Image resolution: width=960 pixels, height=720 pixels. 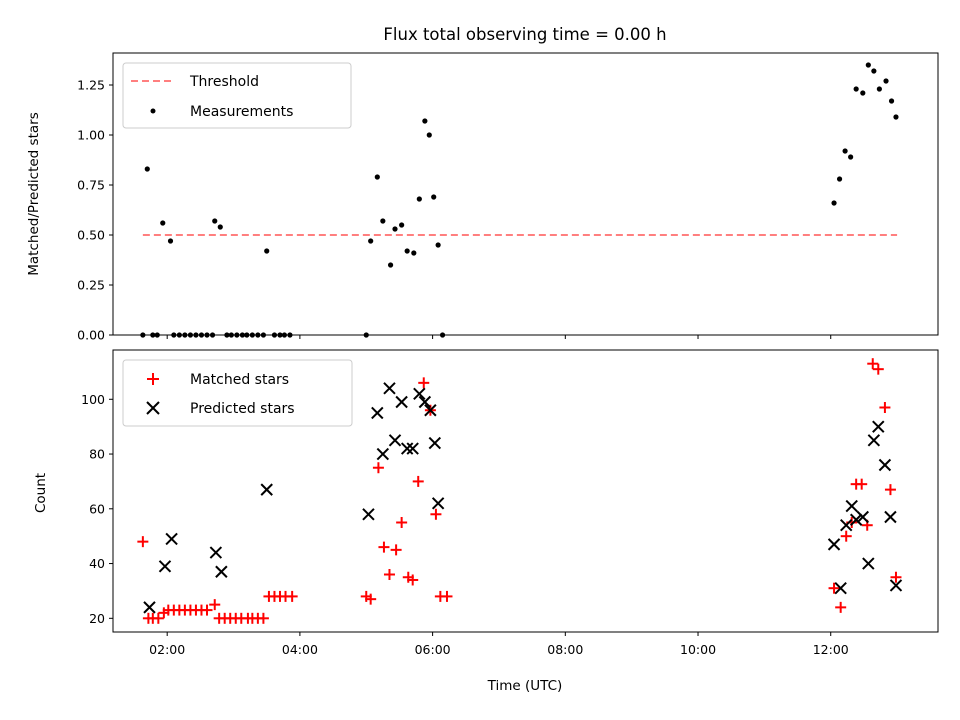 I want to click on y-tick-label: 100, so click(x=93, y=399).